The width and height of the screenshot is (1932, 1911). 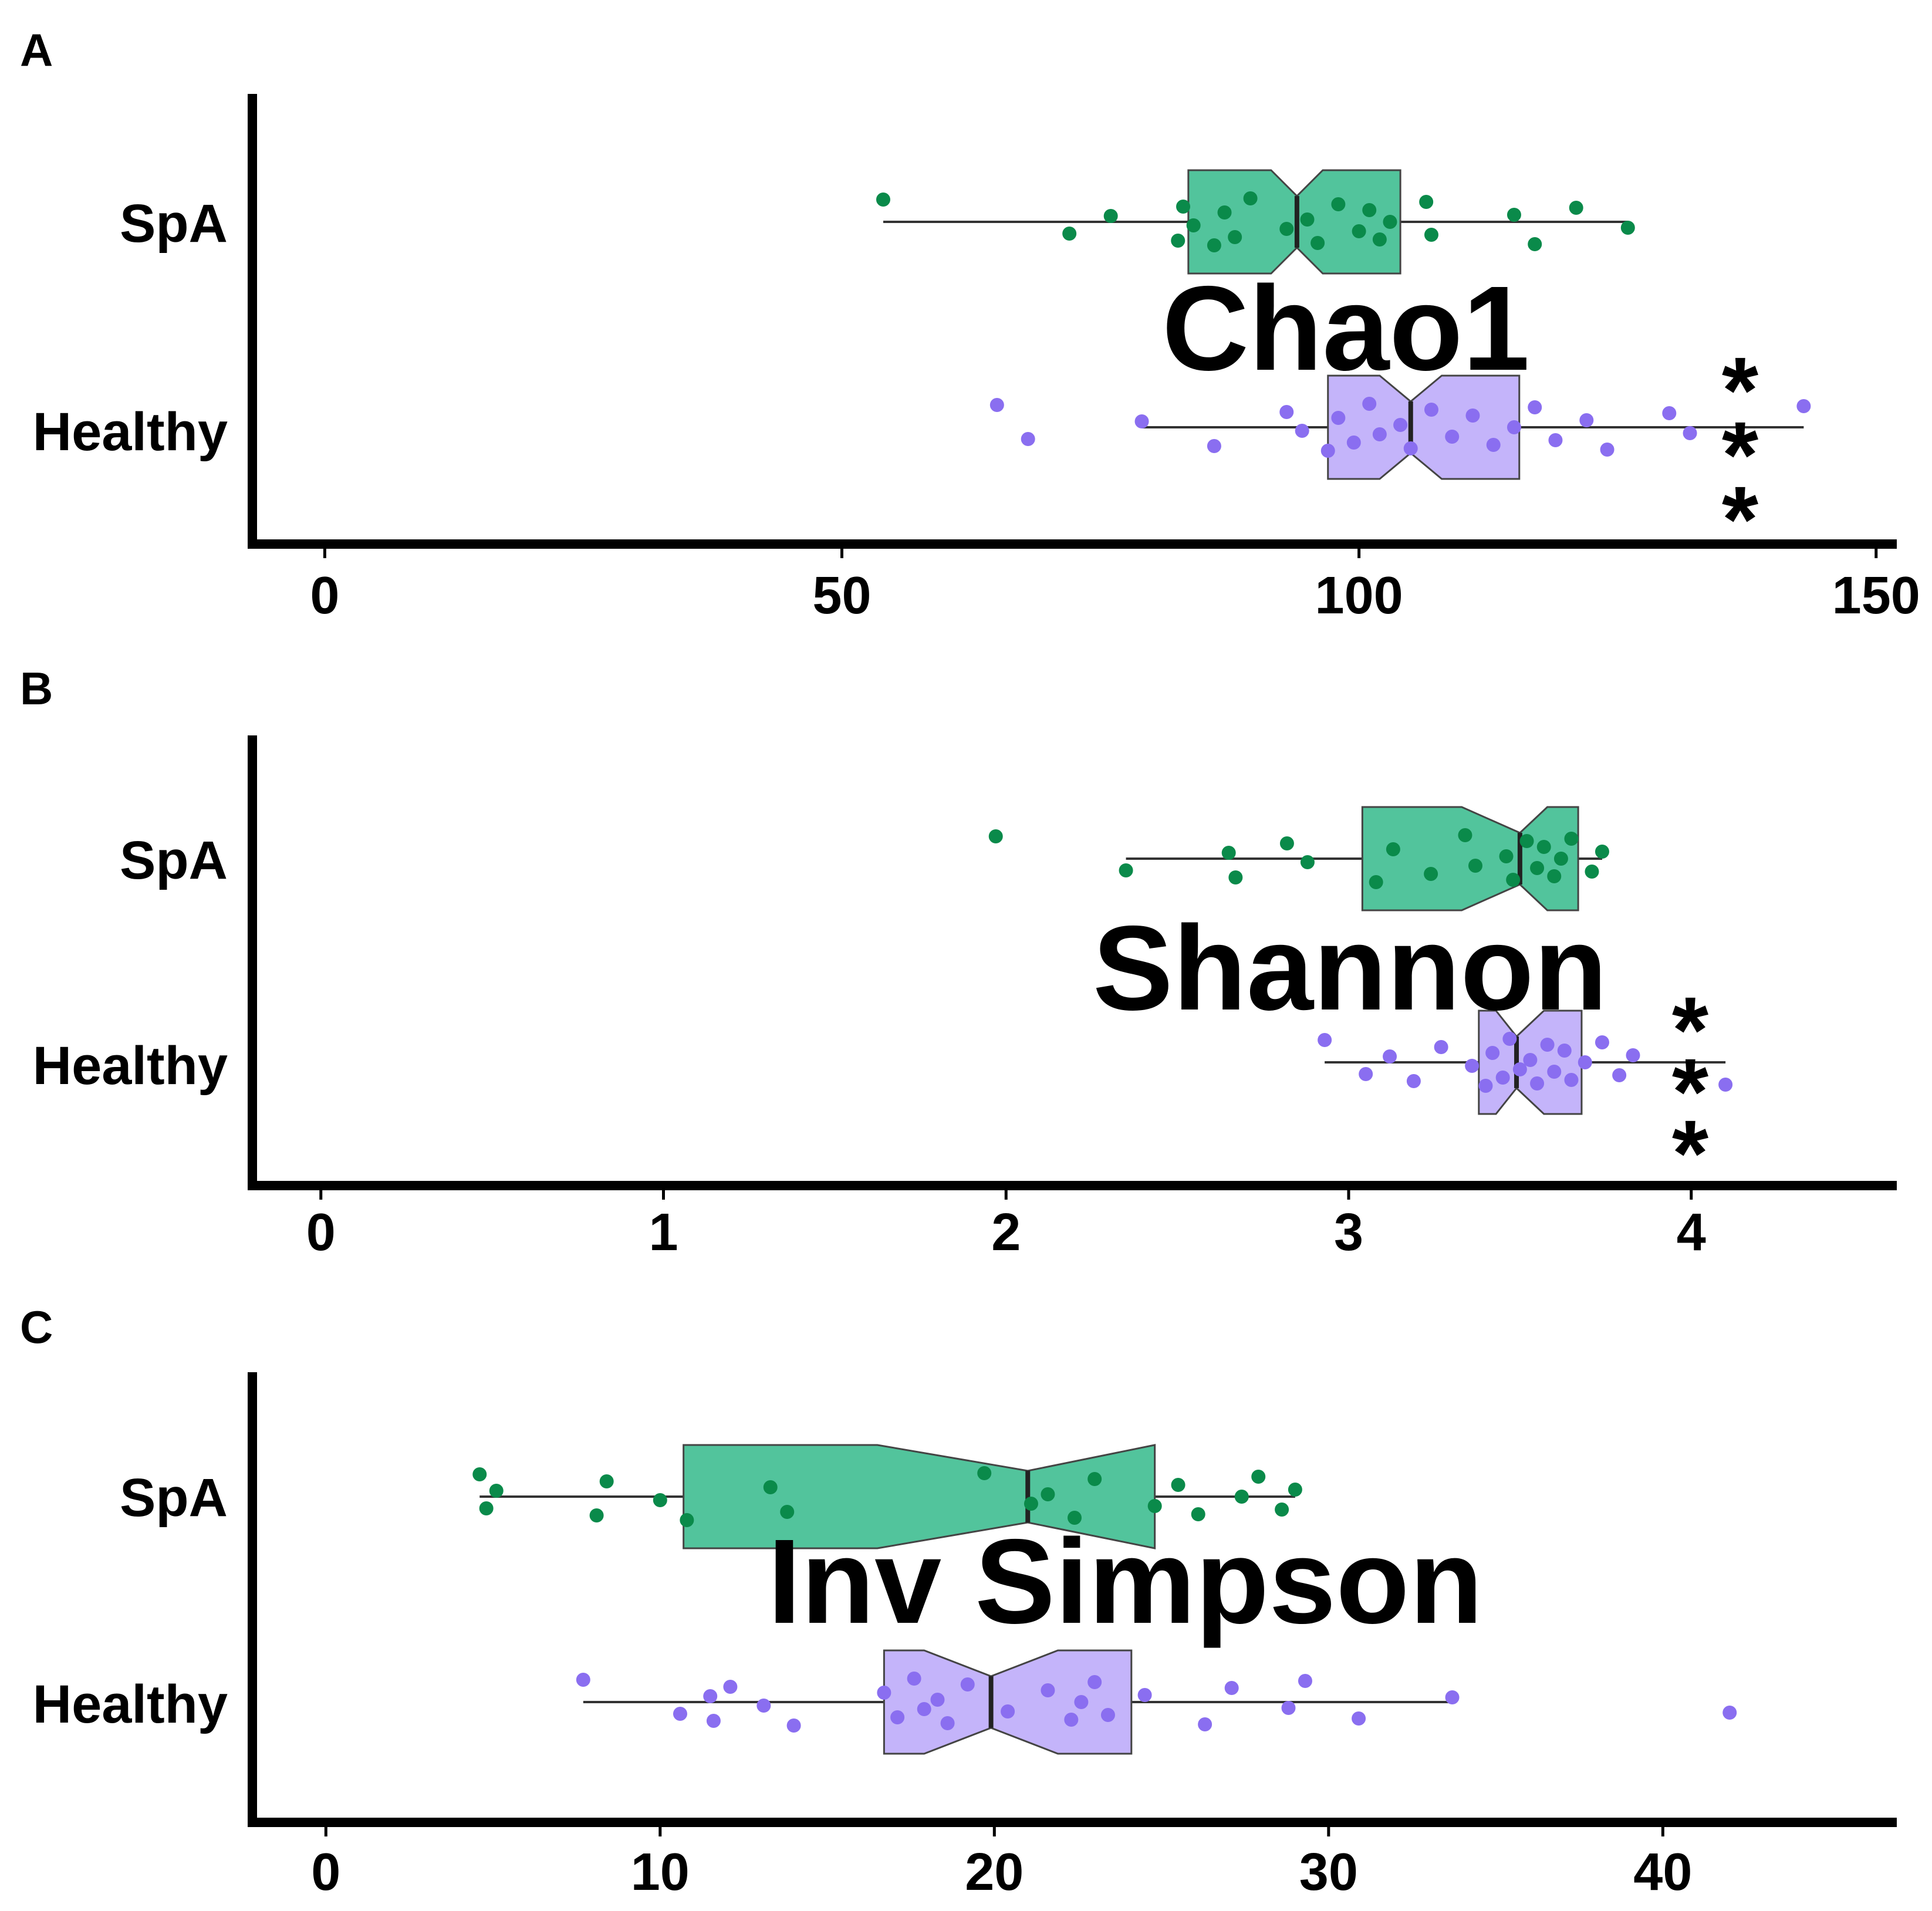 I want to click on x-tick-label: 4, so click(x=1691, y=1232).